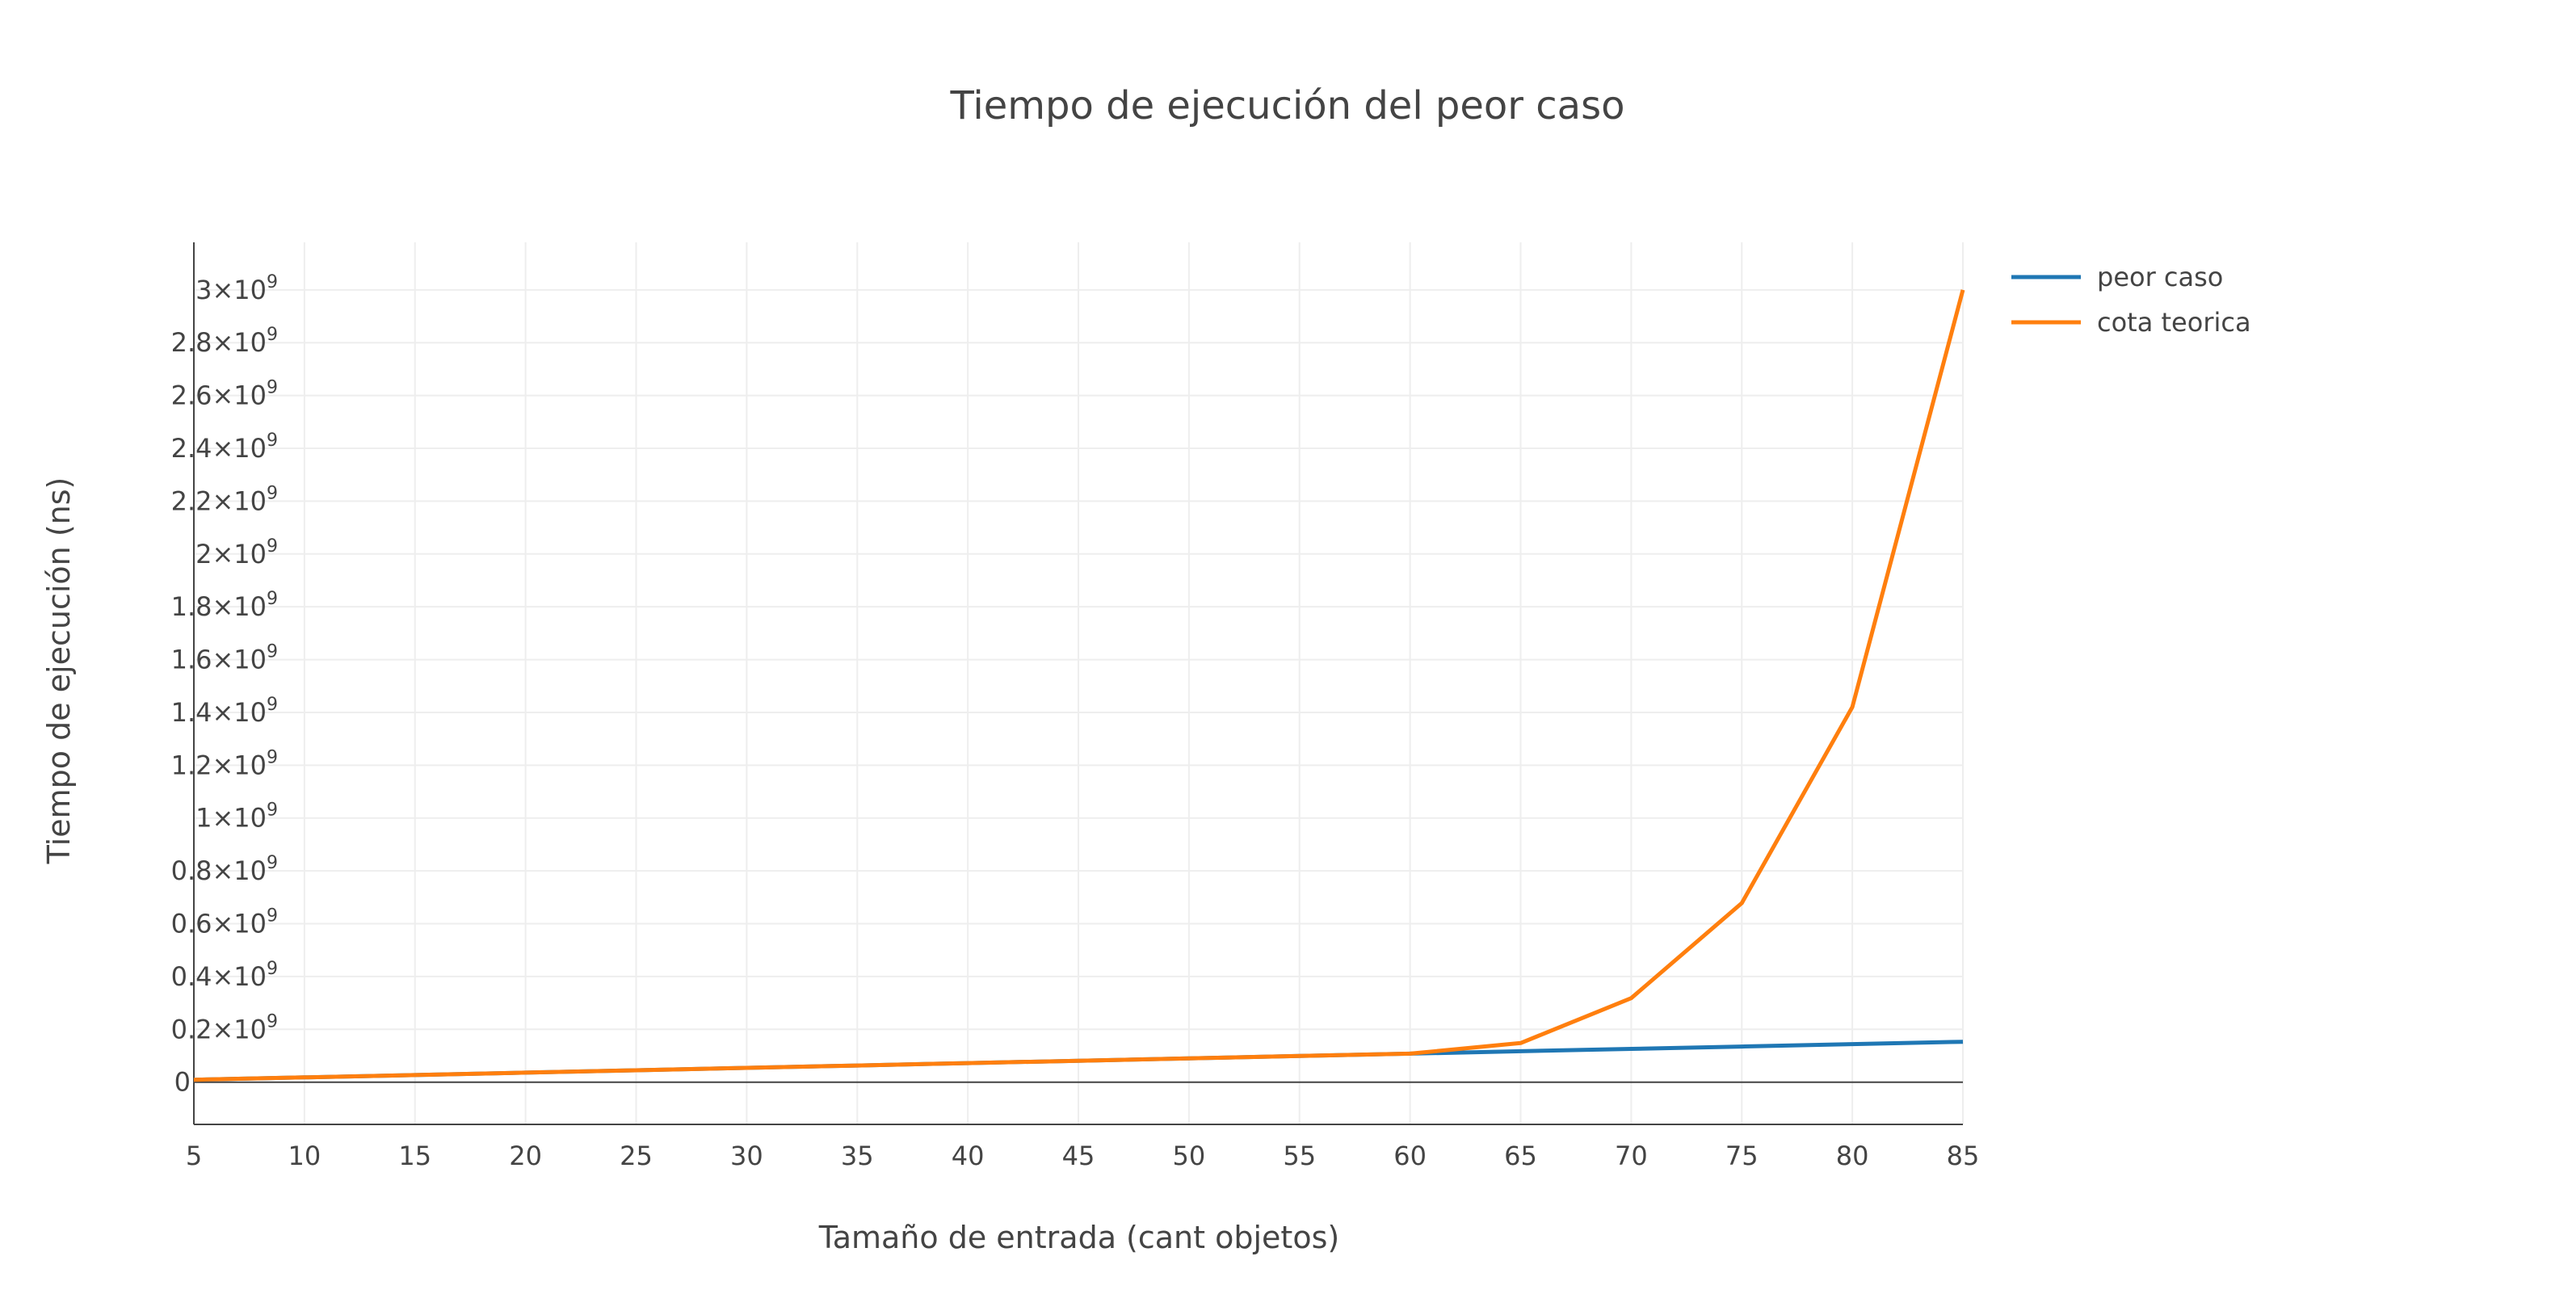  What do you see at coordinates (2174, 322) in the screenshot?
I see `legend-label: cota teorica` at bounding box center [2174, 322].